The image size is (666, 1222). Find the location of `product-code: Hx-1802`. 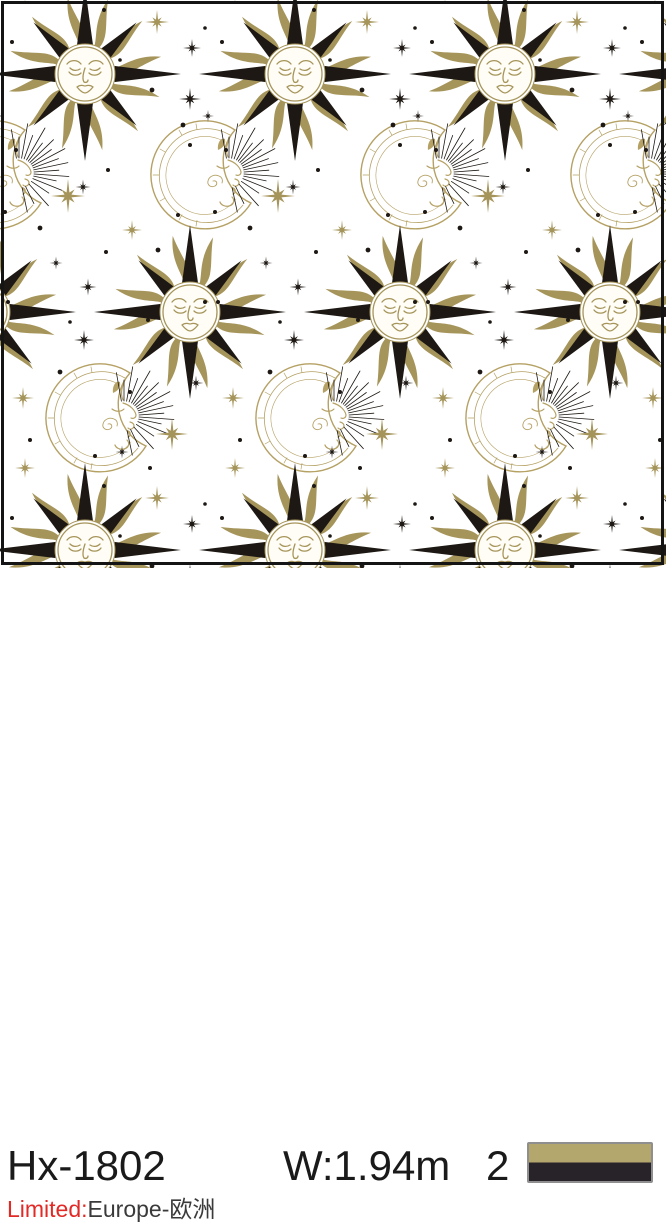

product-code: Hx-1802 is located at coordinates (86, 1165).